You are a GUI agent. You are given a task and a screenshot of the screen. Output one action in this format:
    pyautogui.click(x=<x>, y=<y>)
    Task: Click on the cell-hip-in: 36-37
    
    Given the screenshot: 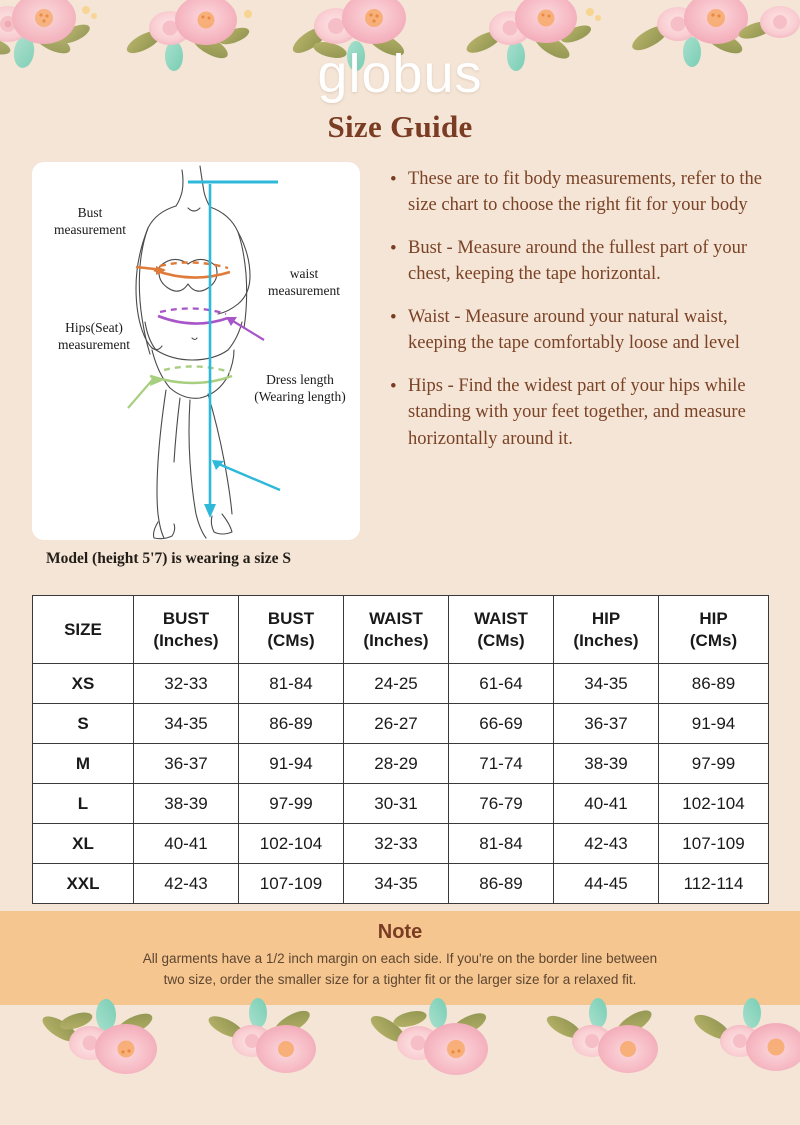 What is the action you would take?
    pyautogui.click(x=606, y=723)
    